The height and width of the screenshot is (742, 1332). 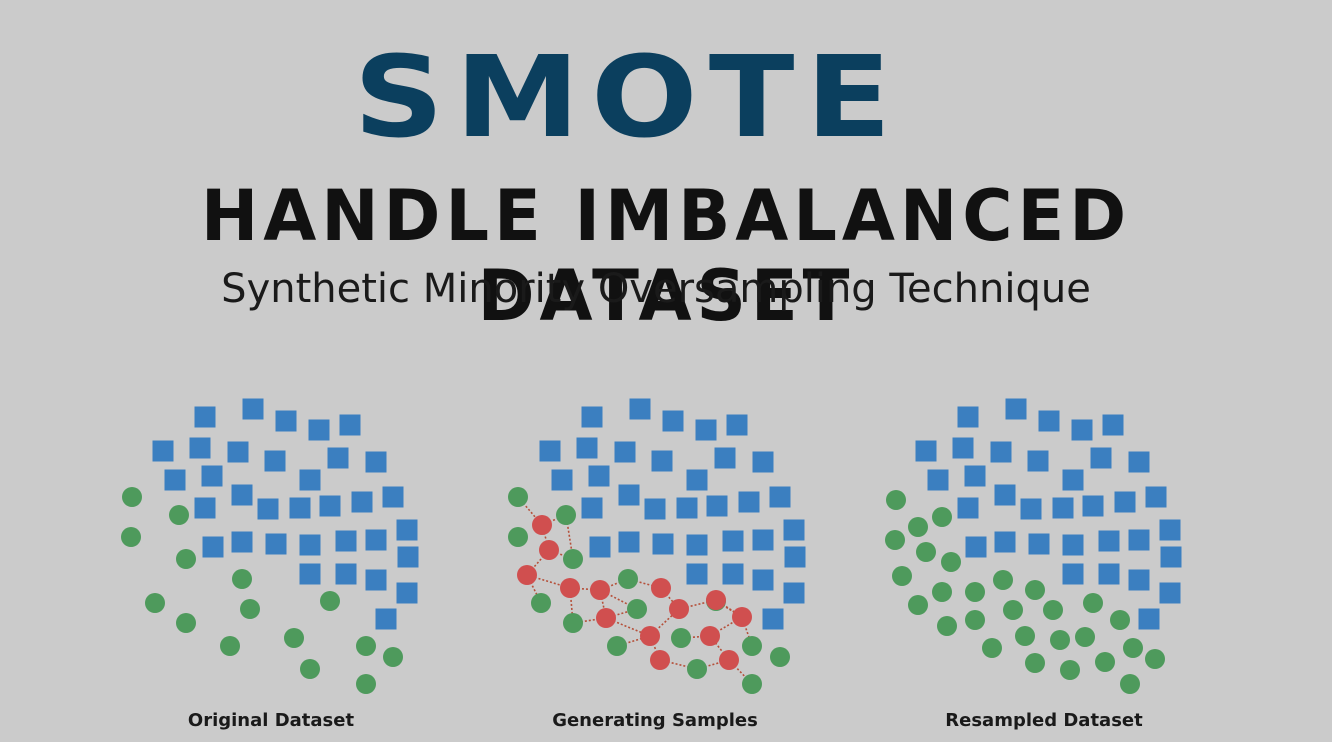 I want to click on panel-label-resampled: Resampled Dataset, so click(x=1044, y=720).